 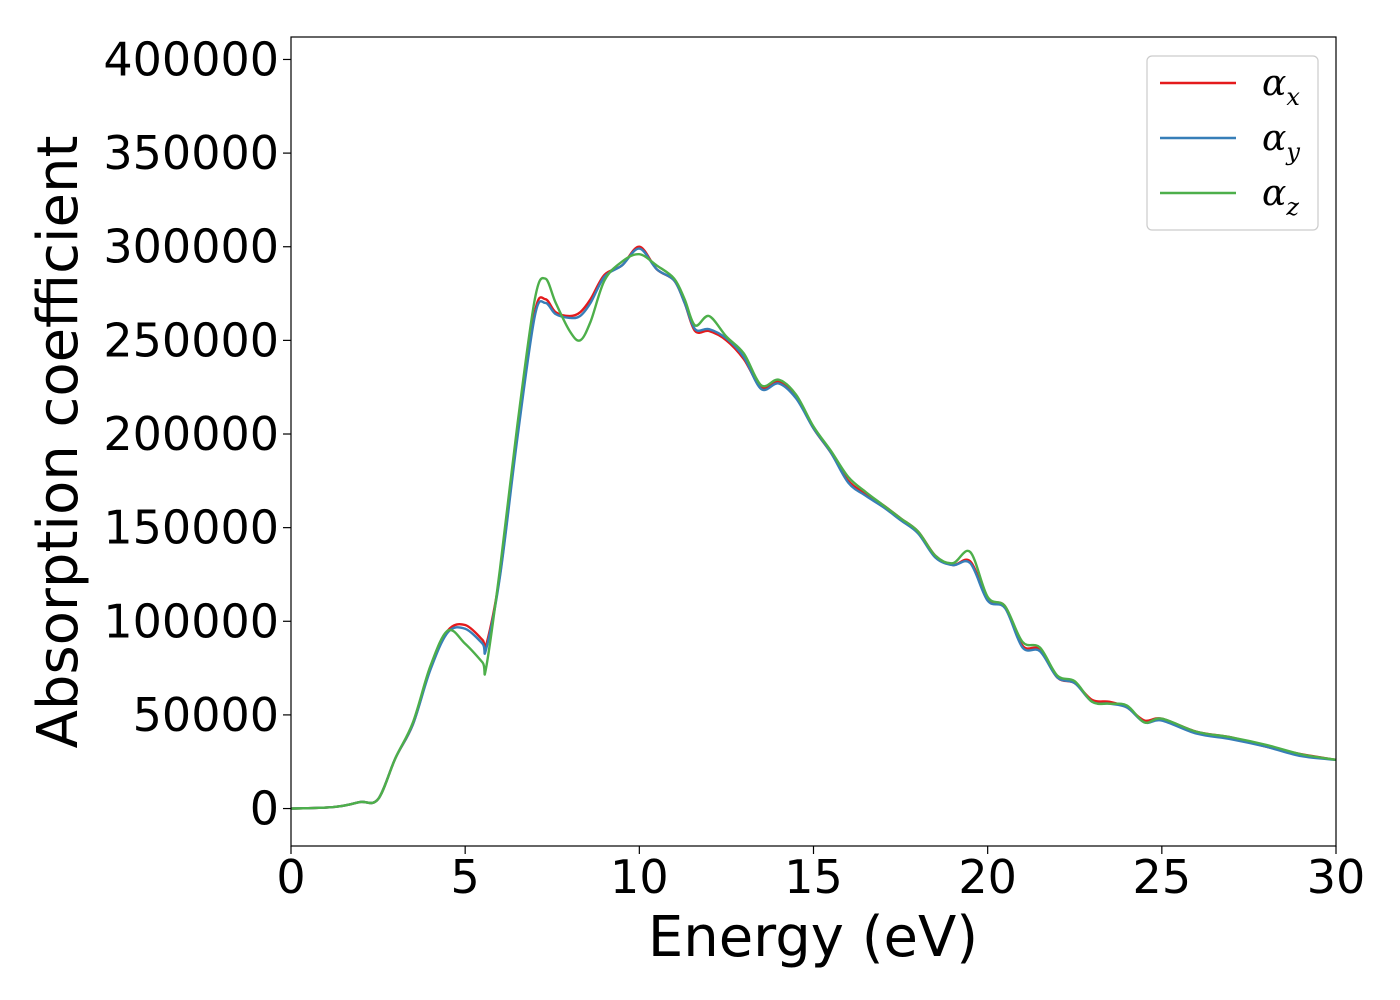 What do you see at coordinates (206, 715) in the screenshot?
I see `y-tick-label: 50000` at bounding box center [206, 715].